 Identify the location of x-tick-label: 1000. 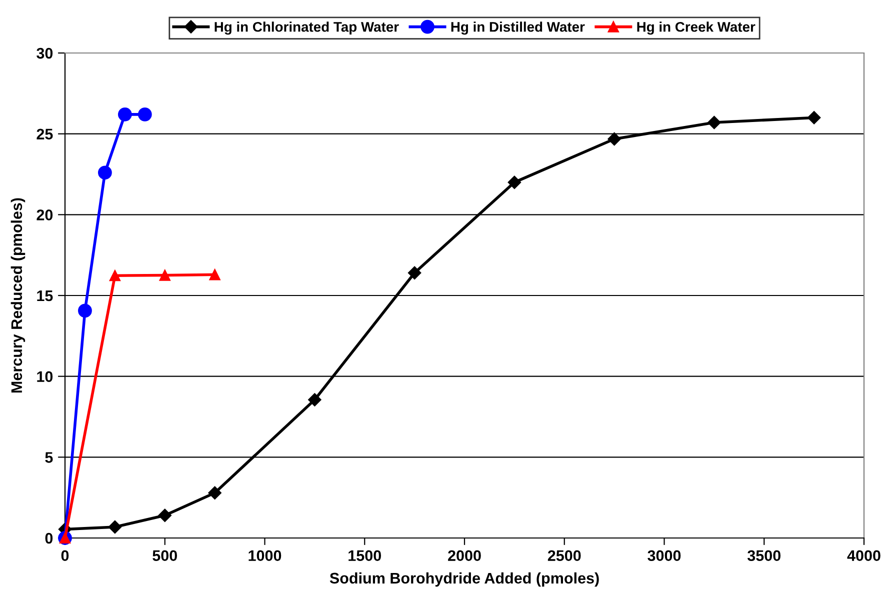
(265, 556).